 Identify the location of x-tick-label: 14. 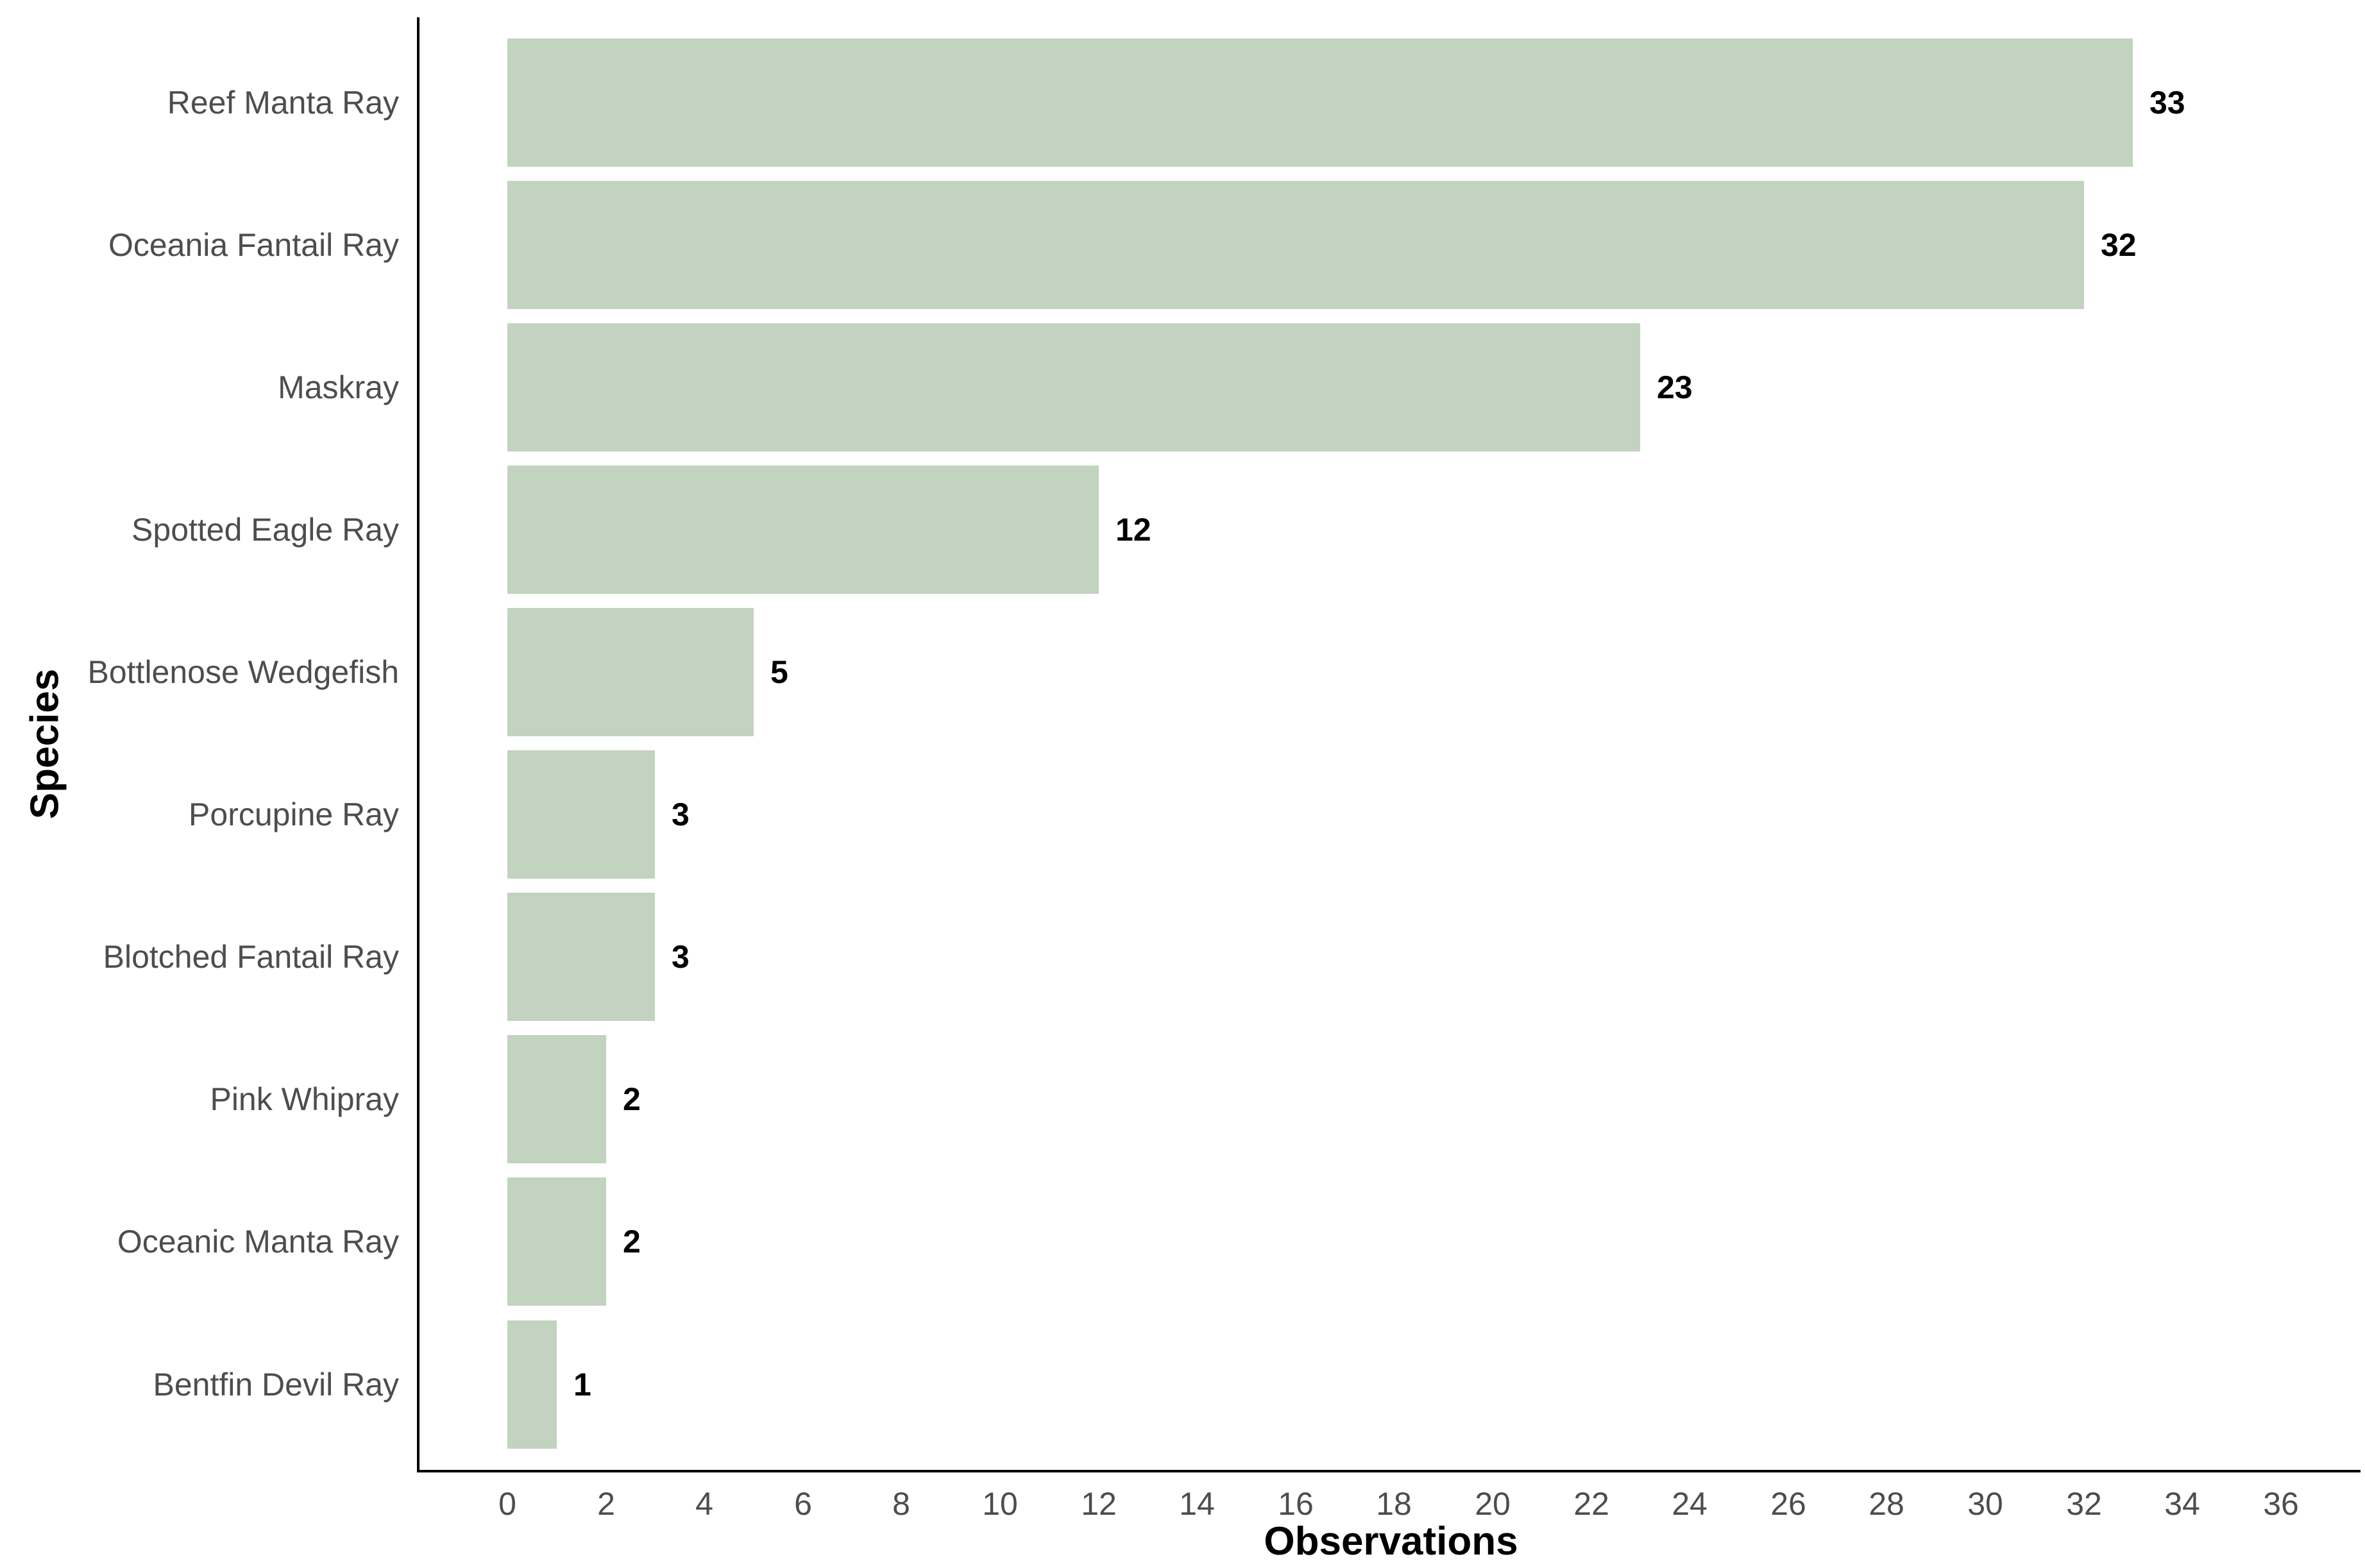
(1197, 1504).